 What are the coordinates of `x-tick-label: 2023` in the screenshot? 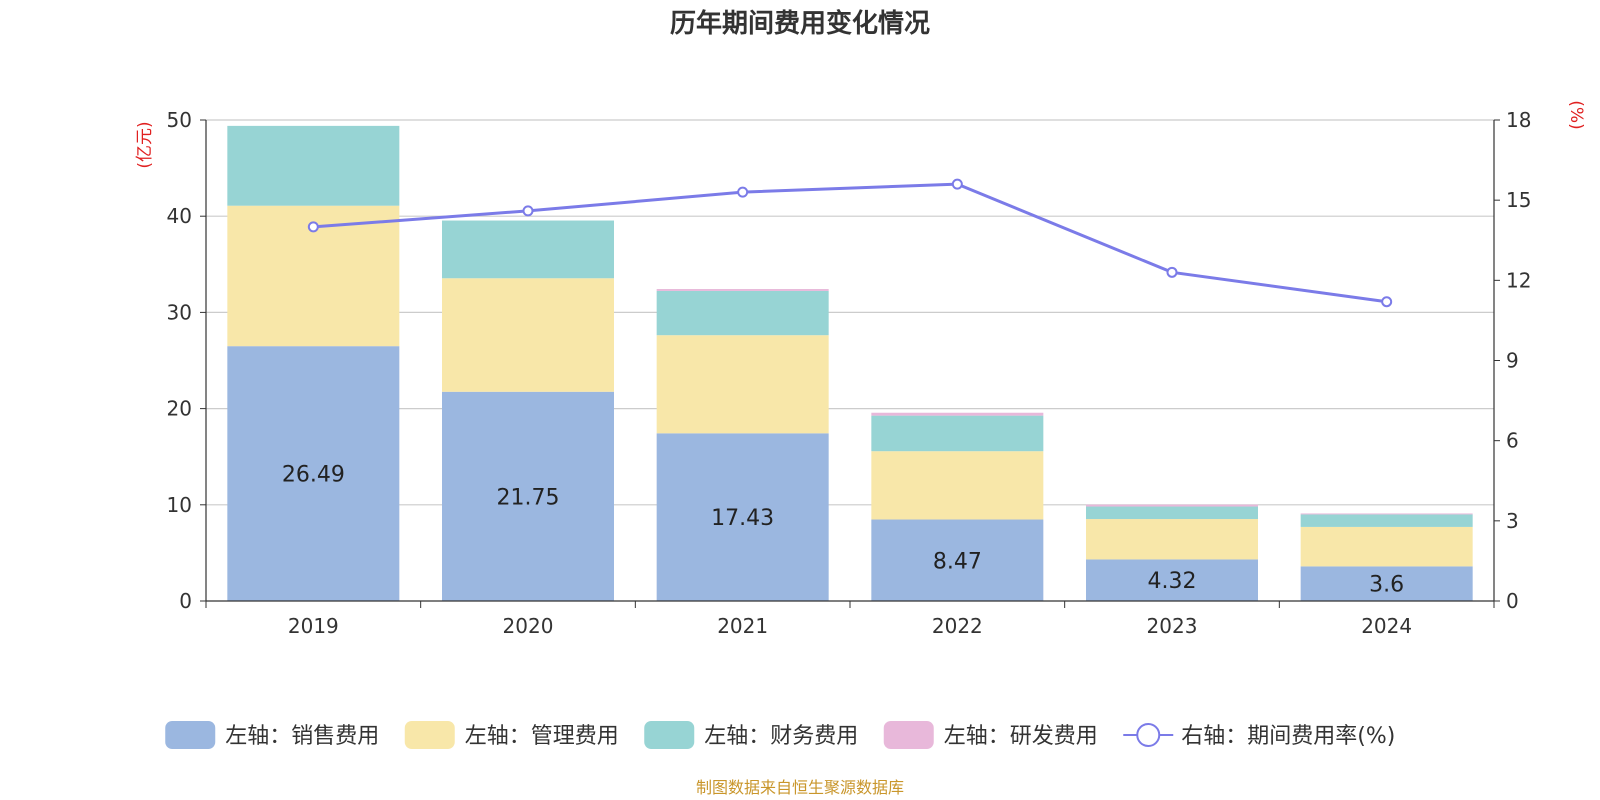 It's located at (1172, 626).